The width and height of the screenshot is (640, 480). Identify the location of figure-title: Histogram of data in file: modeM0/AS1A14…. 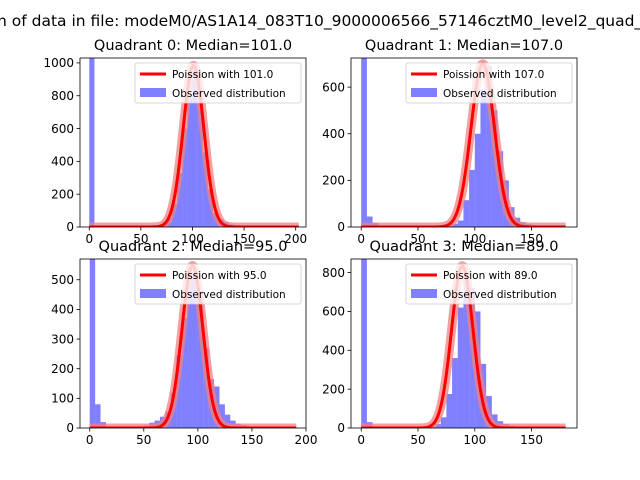
(320, 21).